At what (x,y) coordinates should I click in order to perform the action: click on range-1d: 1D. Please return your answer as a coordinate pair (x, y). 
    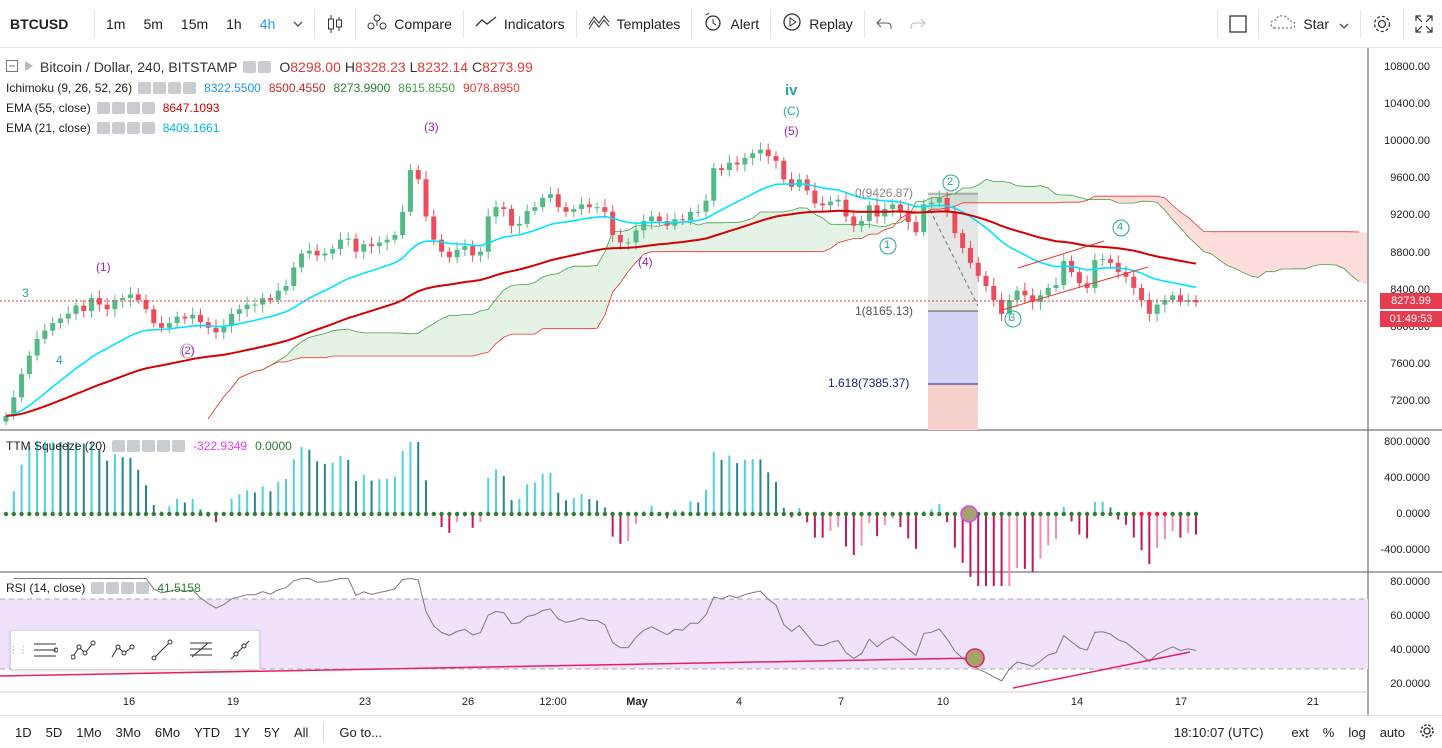
    Looking at the image, I should click on (23, 732).